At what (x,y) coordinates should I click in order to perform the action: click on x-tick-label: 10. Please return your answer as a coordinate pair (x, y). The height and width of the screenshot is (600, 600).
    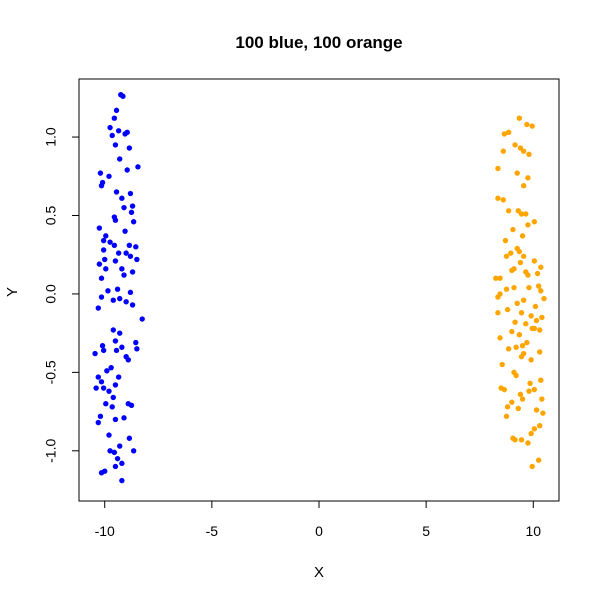
    Looking at the image, I should click on (533, 531).